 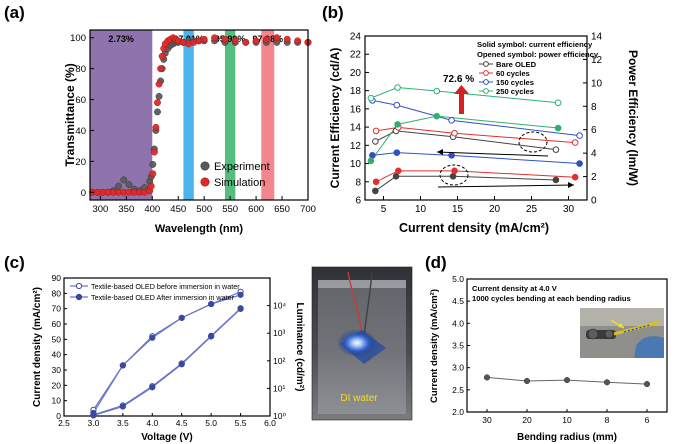 I want to click on panel-c-lines, so click(x=166, y=353).